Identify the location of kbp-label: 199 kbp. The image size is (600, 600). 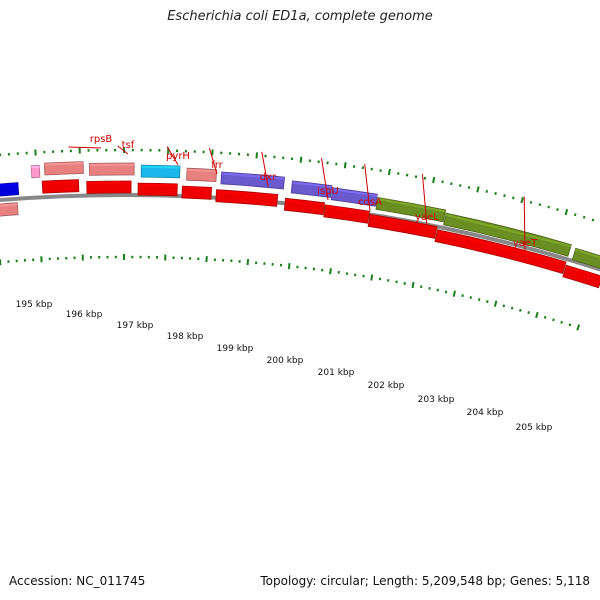
(235, 349).